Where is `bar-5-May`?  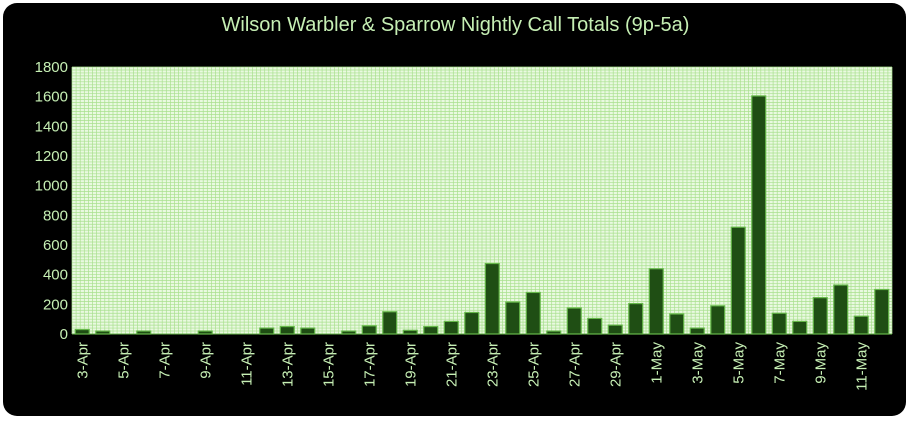
bar-5-May is located at coordinates (738, 280).